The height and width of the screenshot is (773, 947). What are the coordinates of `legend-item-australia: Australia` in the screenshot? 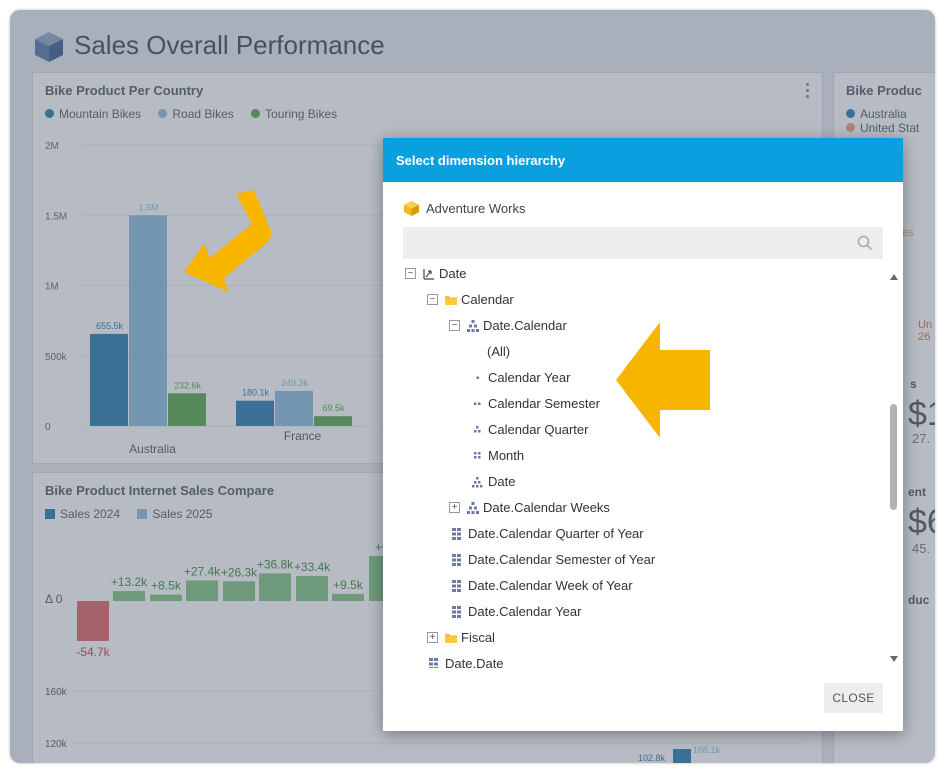 It's located at (882, 114).